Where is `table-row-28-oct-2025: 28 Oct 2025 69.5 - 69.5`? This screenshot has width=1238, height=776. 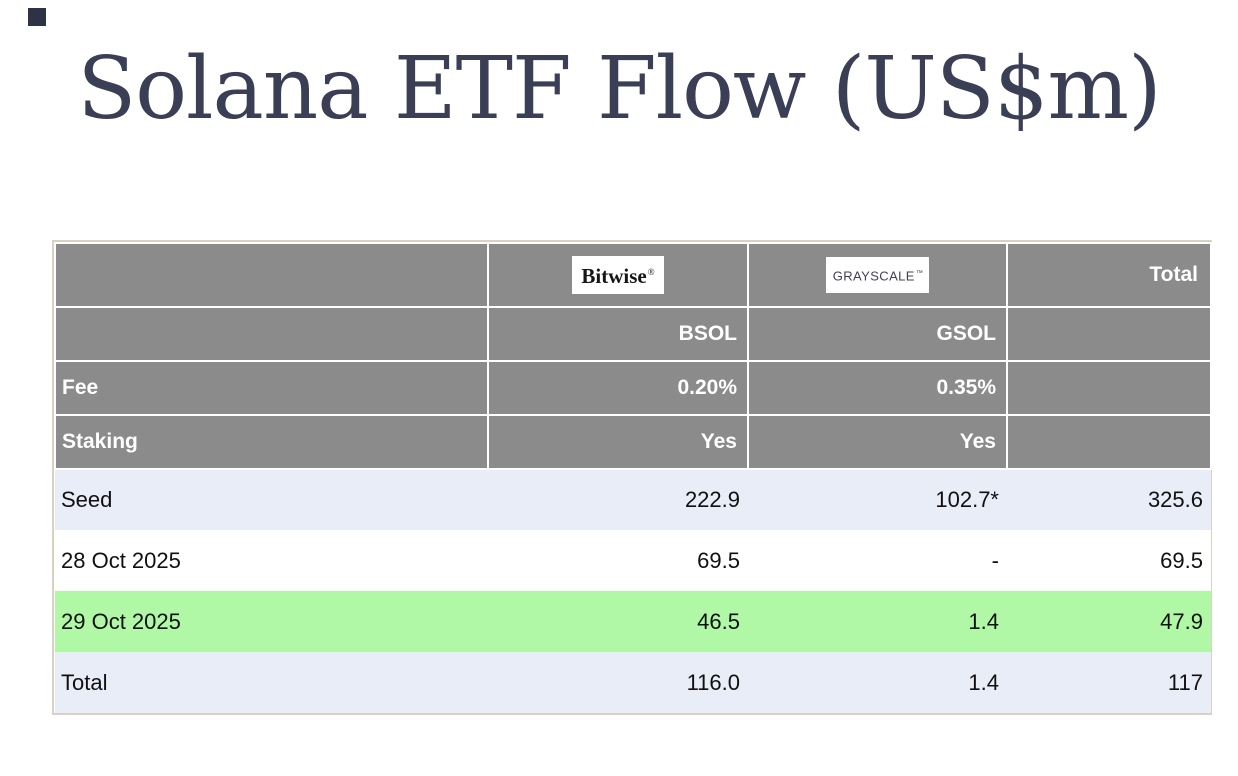 table-row-28-oct-2025: 28 Oct 2025 69.5 - 69.5 is located at coordinates (633, 560).